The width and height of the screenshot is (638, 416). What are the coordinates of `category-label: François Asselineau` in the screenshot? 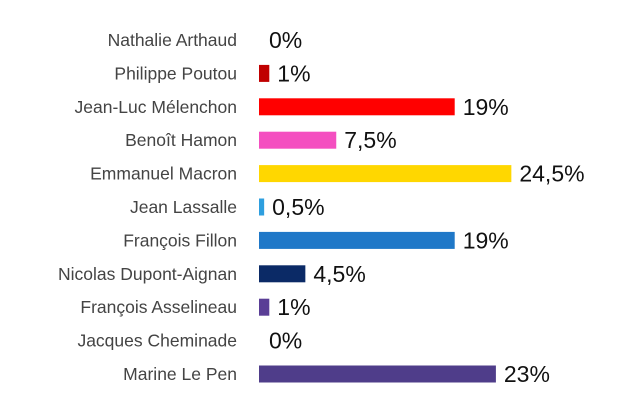 It's located at (158, 307).